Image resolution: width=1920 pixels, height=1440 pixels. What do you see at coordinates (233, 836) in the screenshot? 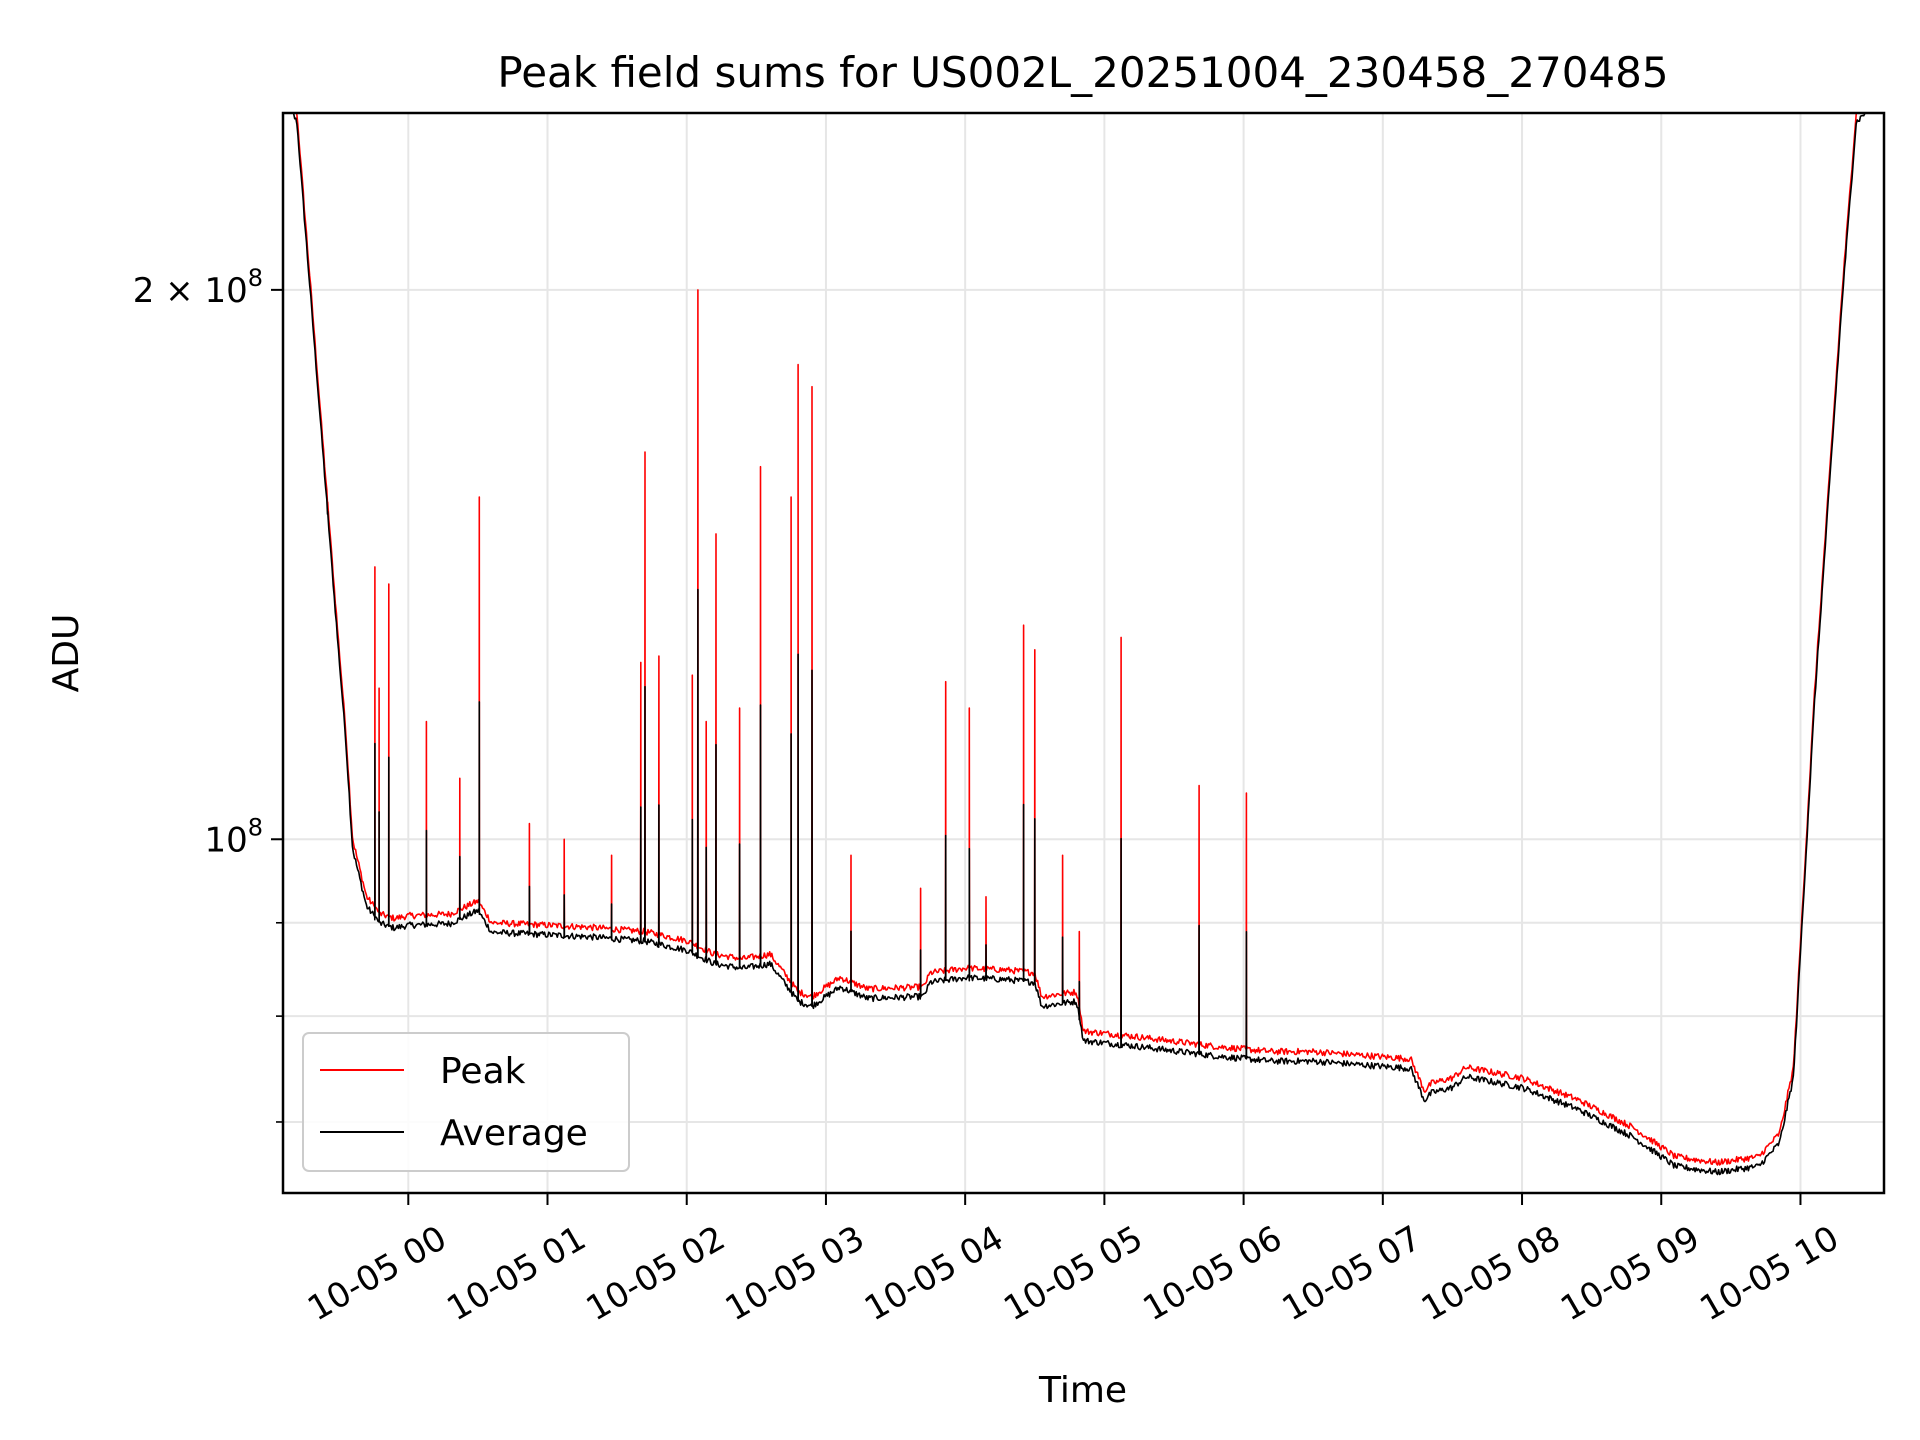
I see `y-tick-label: 108` at bounding box center [233, 836].